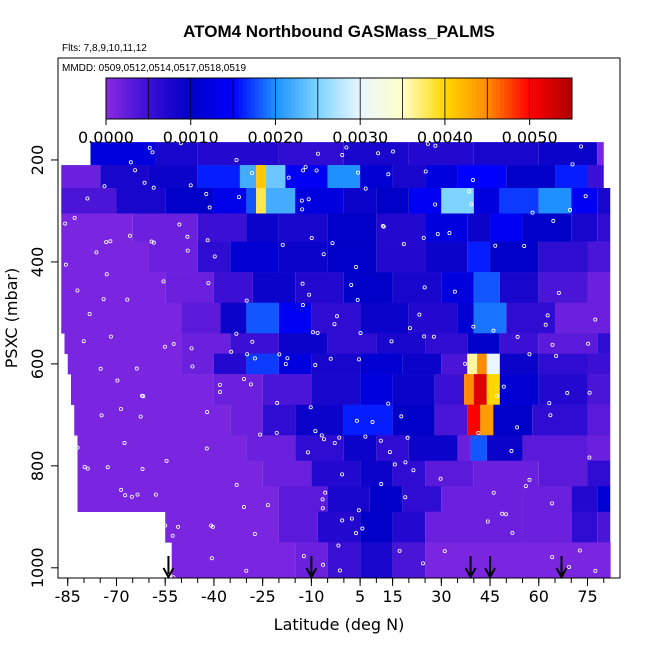 The height and width of the screenshot is (650, 650). Describe the element at coordinates (311, 596) in the screenshot. I see `x-tick-label: -10` at that location.